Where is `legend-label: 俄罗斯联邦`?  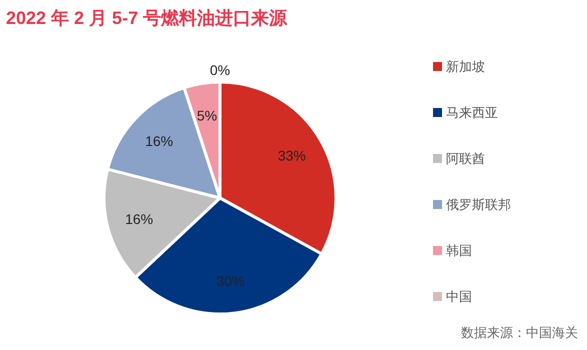 legend-label: 俄罗斯联邦 is located at coordinates (478, 204).